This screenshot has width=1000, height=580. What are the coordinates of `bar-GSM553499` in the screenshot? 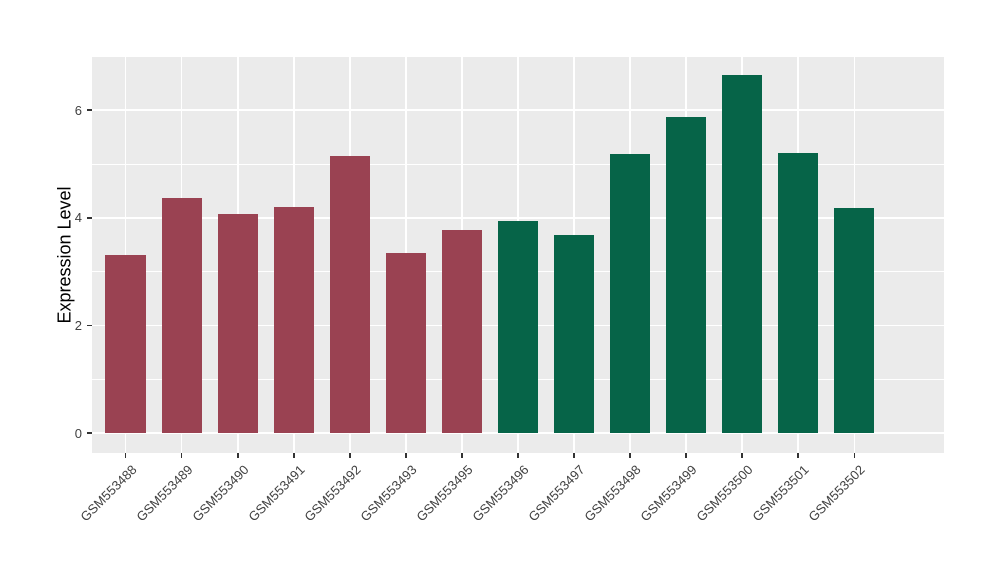 It's located at (686, 275).